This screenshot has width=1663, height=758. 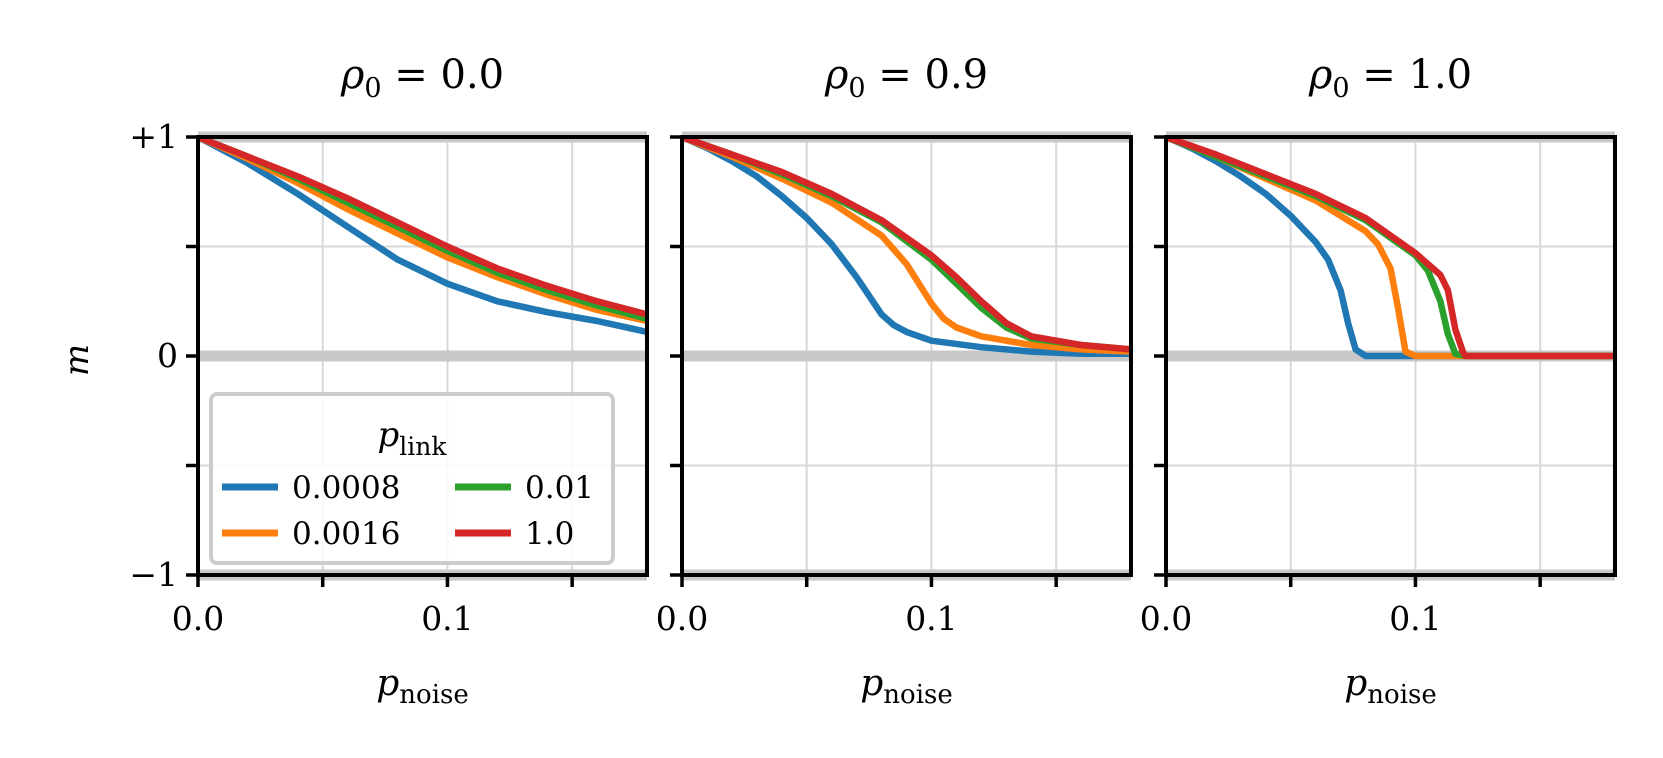 I want to click on legend-label-0.01: 0.01, so click(x=559, y=488).